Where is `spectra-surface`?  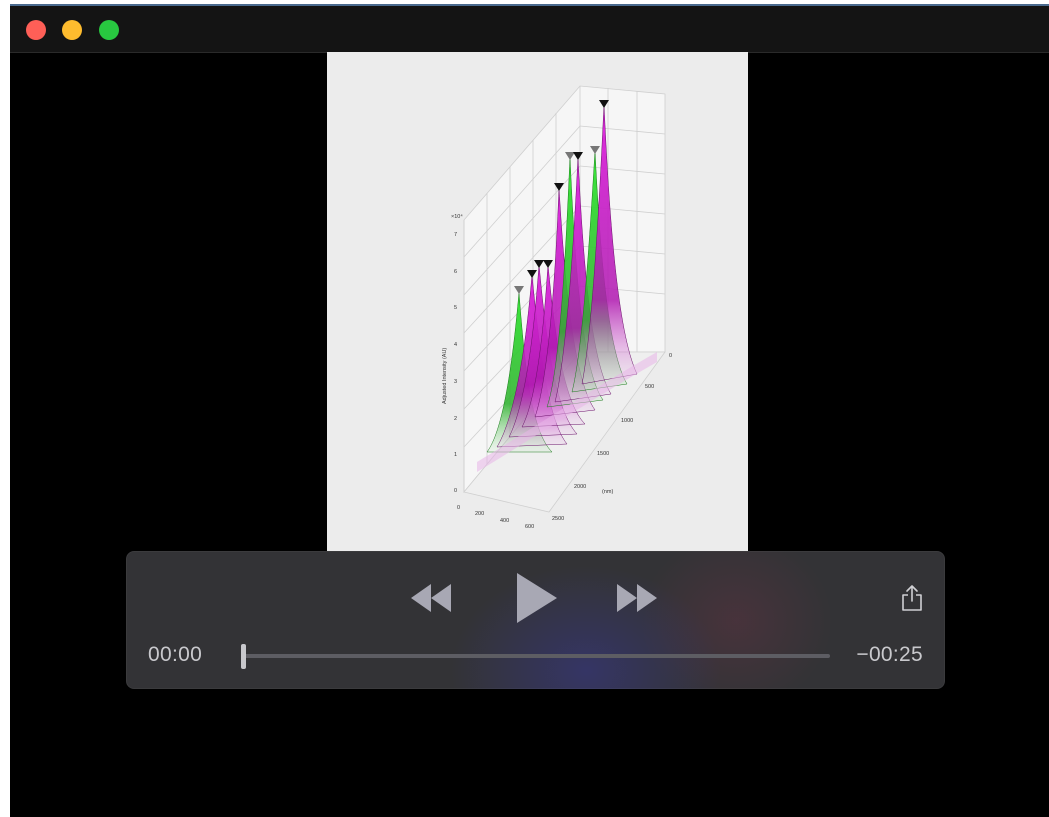
spectra-surface is located at coordinates (567, 287).